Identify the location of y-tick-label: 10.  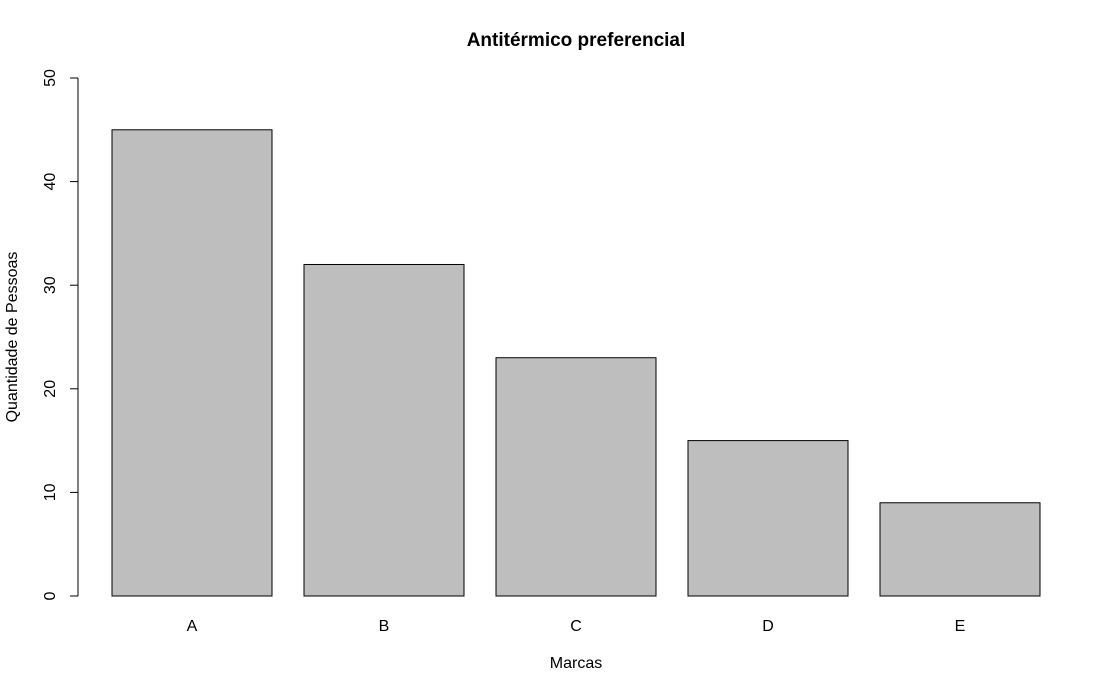
(50, 492).